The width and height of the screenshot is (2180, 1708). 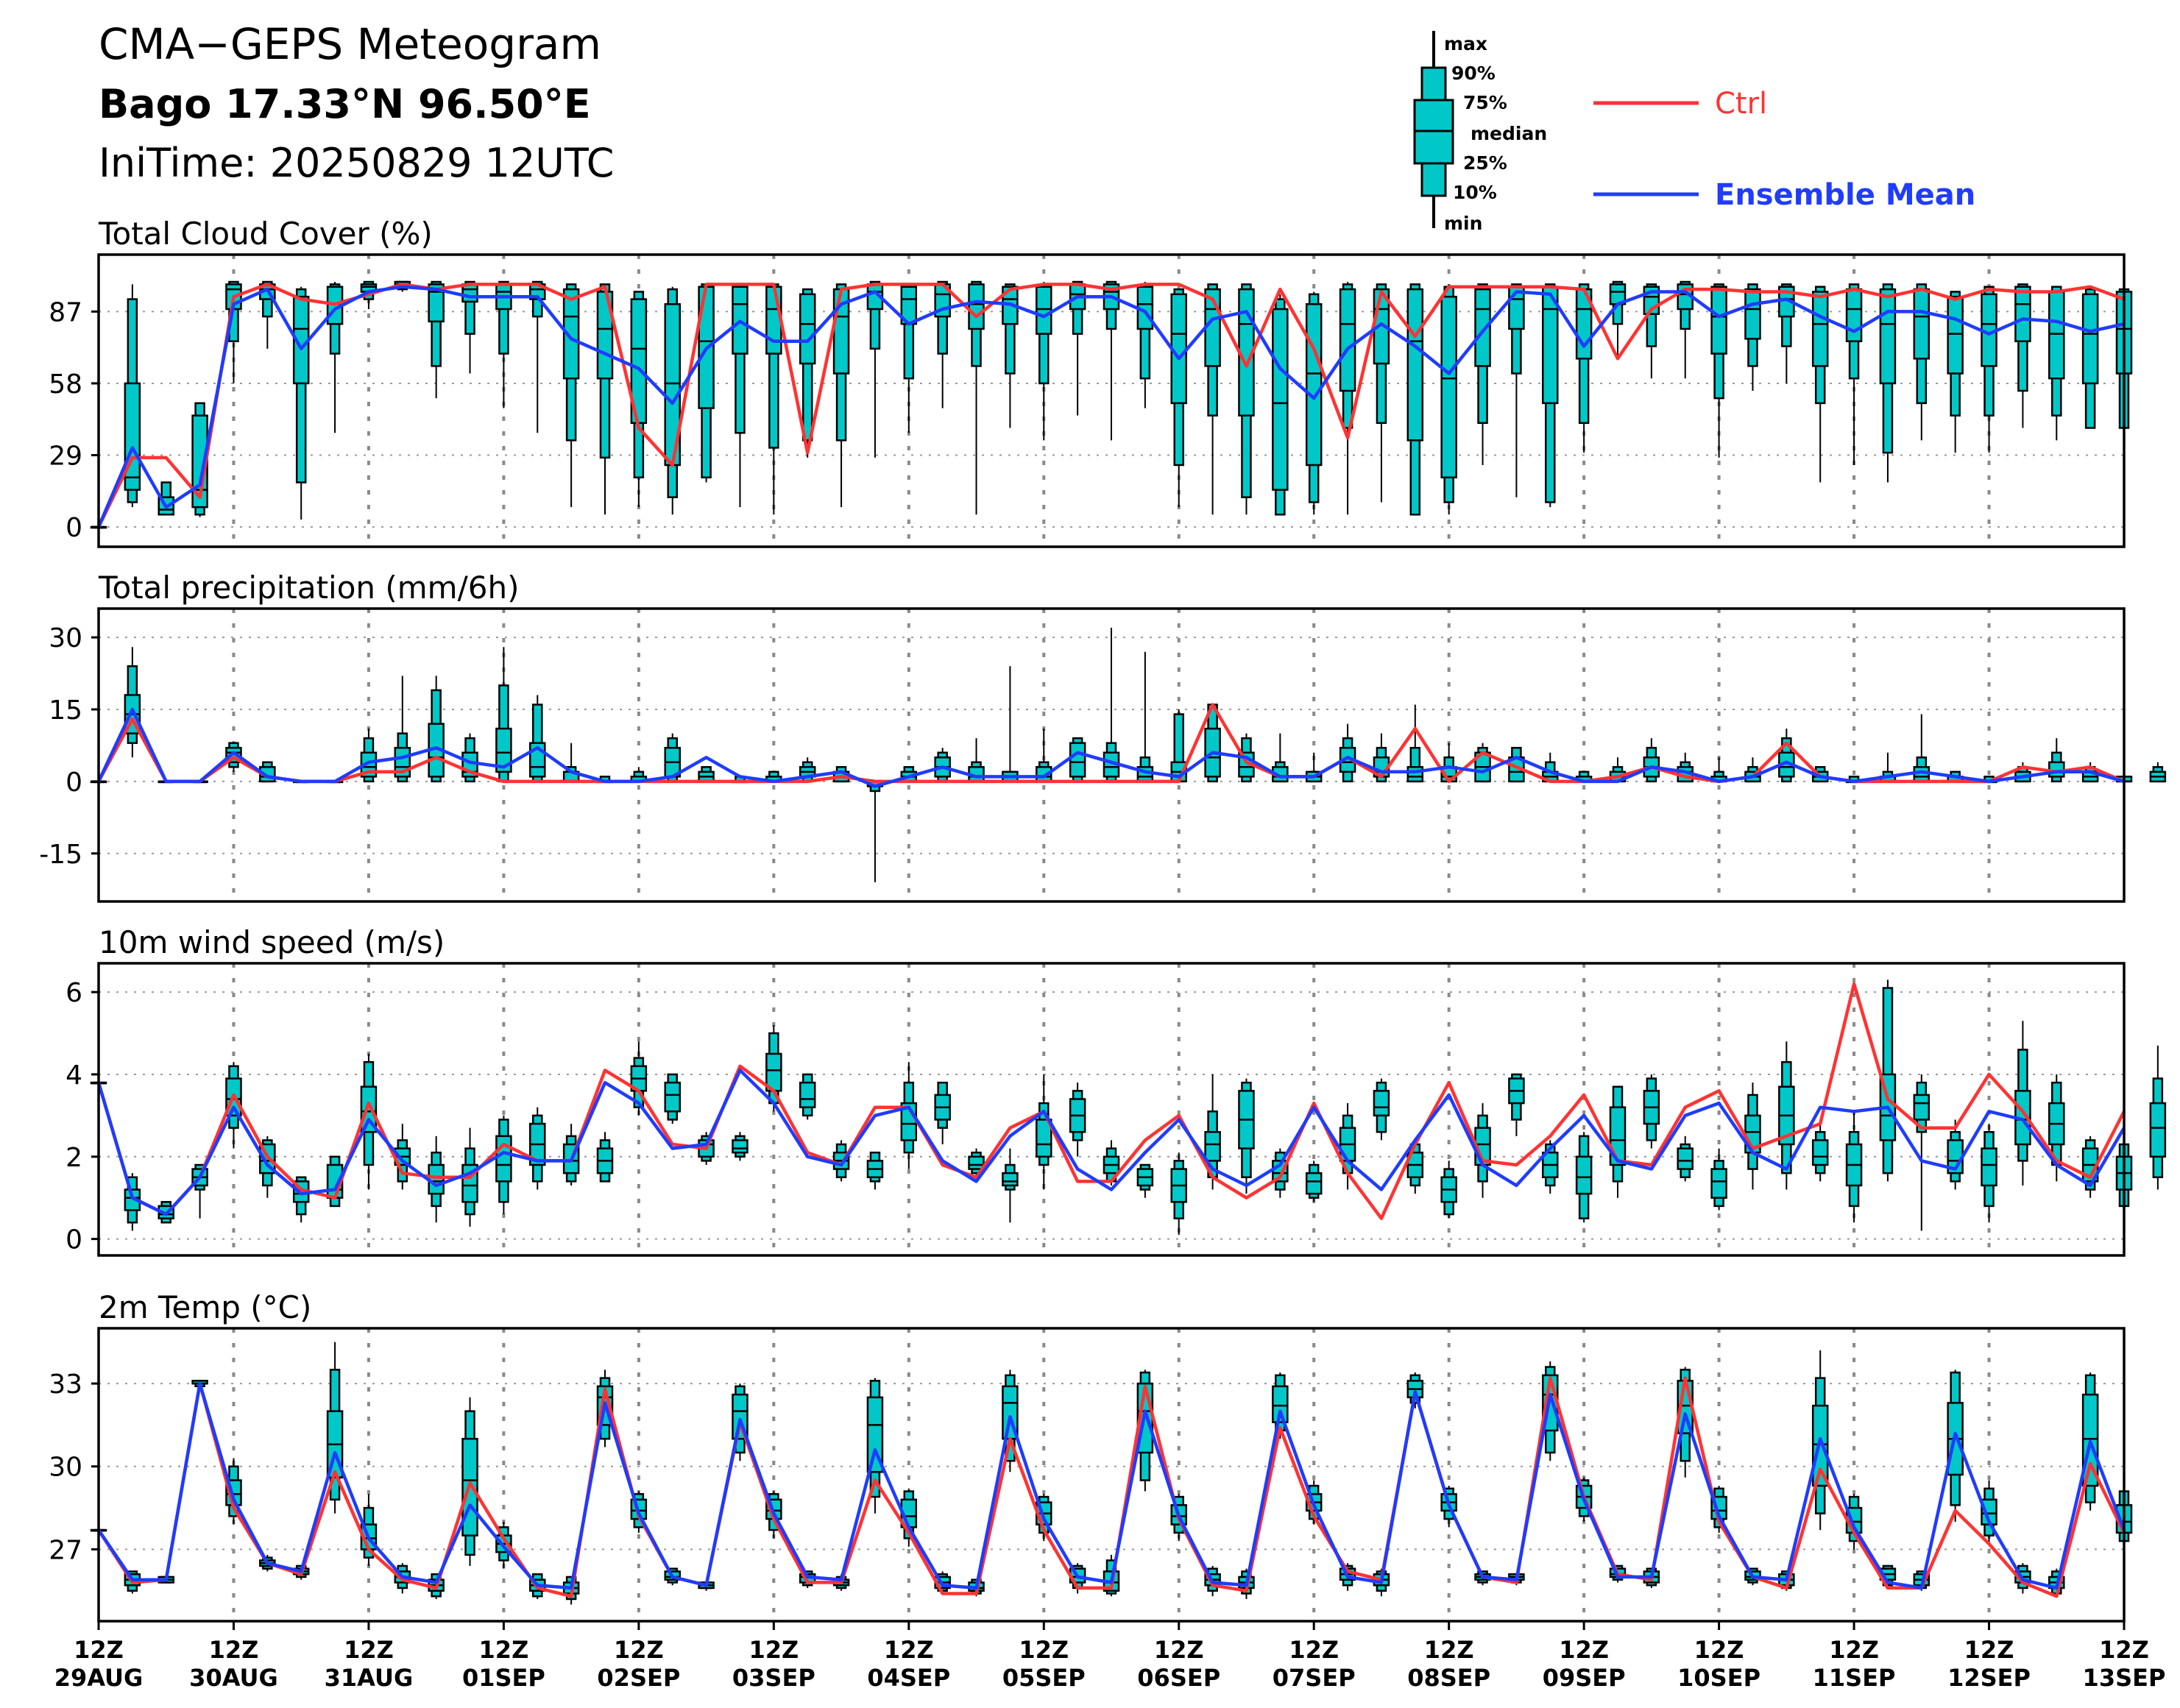 I want to click on x-tick-label-date: 31AUG, so click(x=369, y=1678).